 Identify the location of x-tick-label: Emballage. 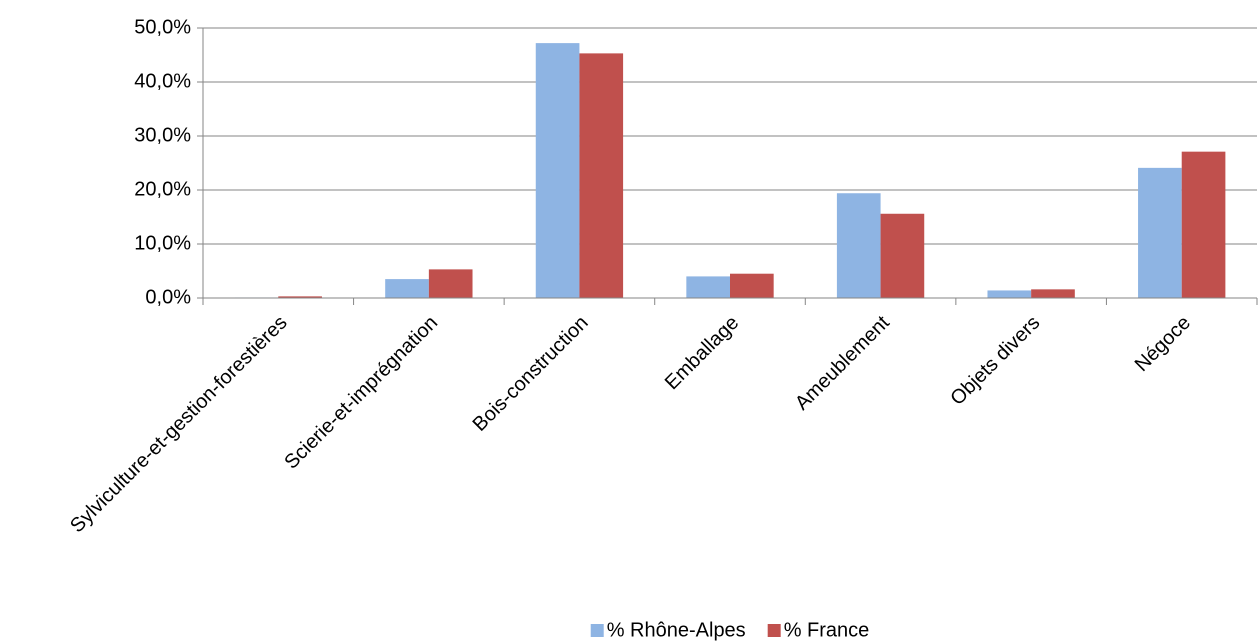
(702, 353).